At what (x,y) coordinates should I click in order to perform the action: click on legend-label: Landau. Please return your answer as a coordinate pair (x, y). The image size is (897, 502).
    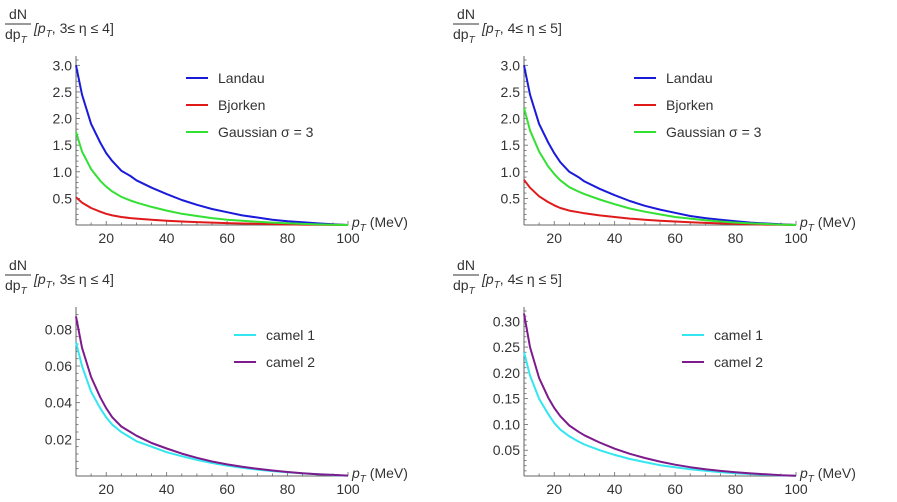
    Looking at the image, I should click on (689, 78).